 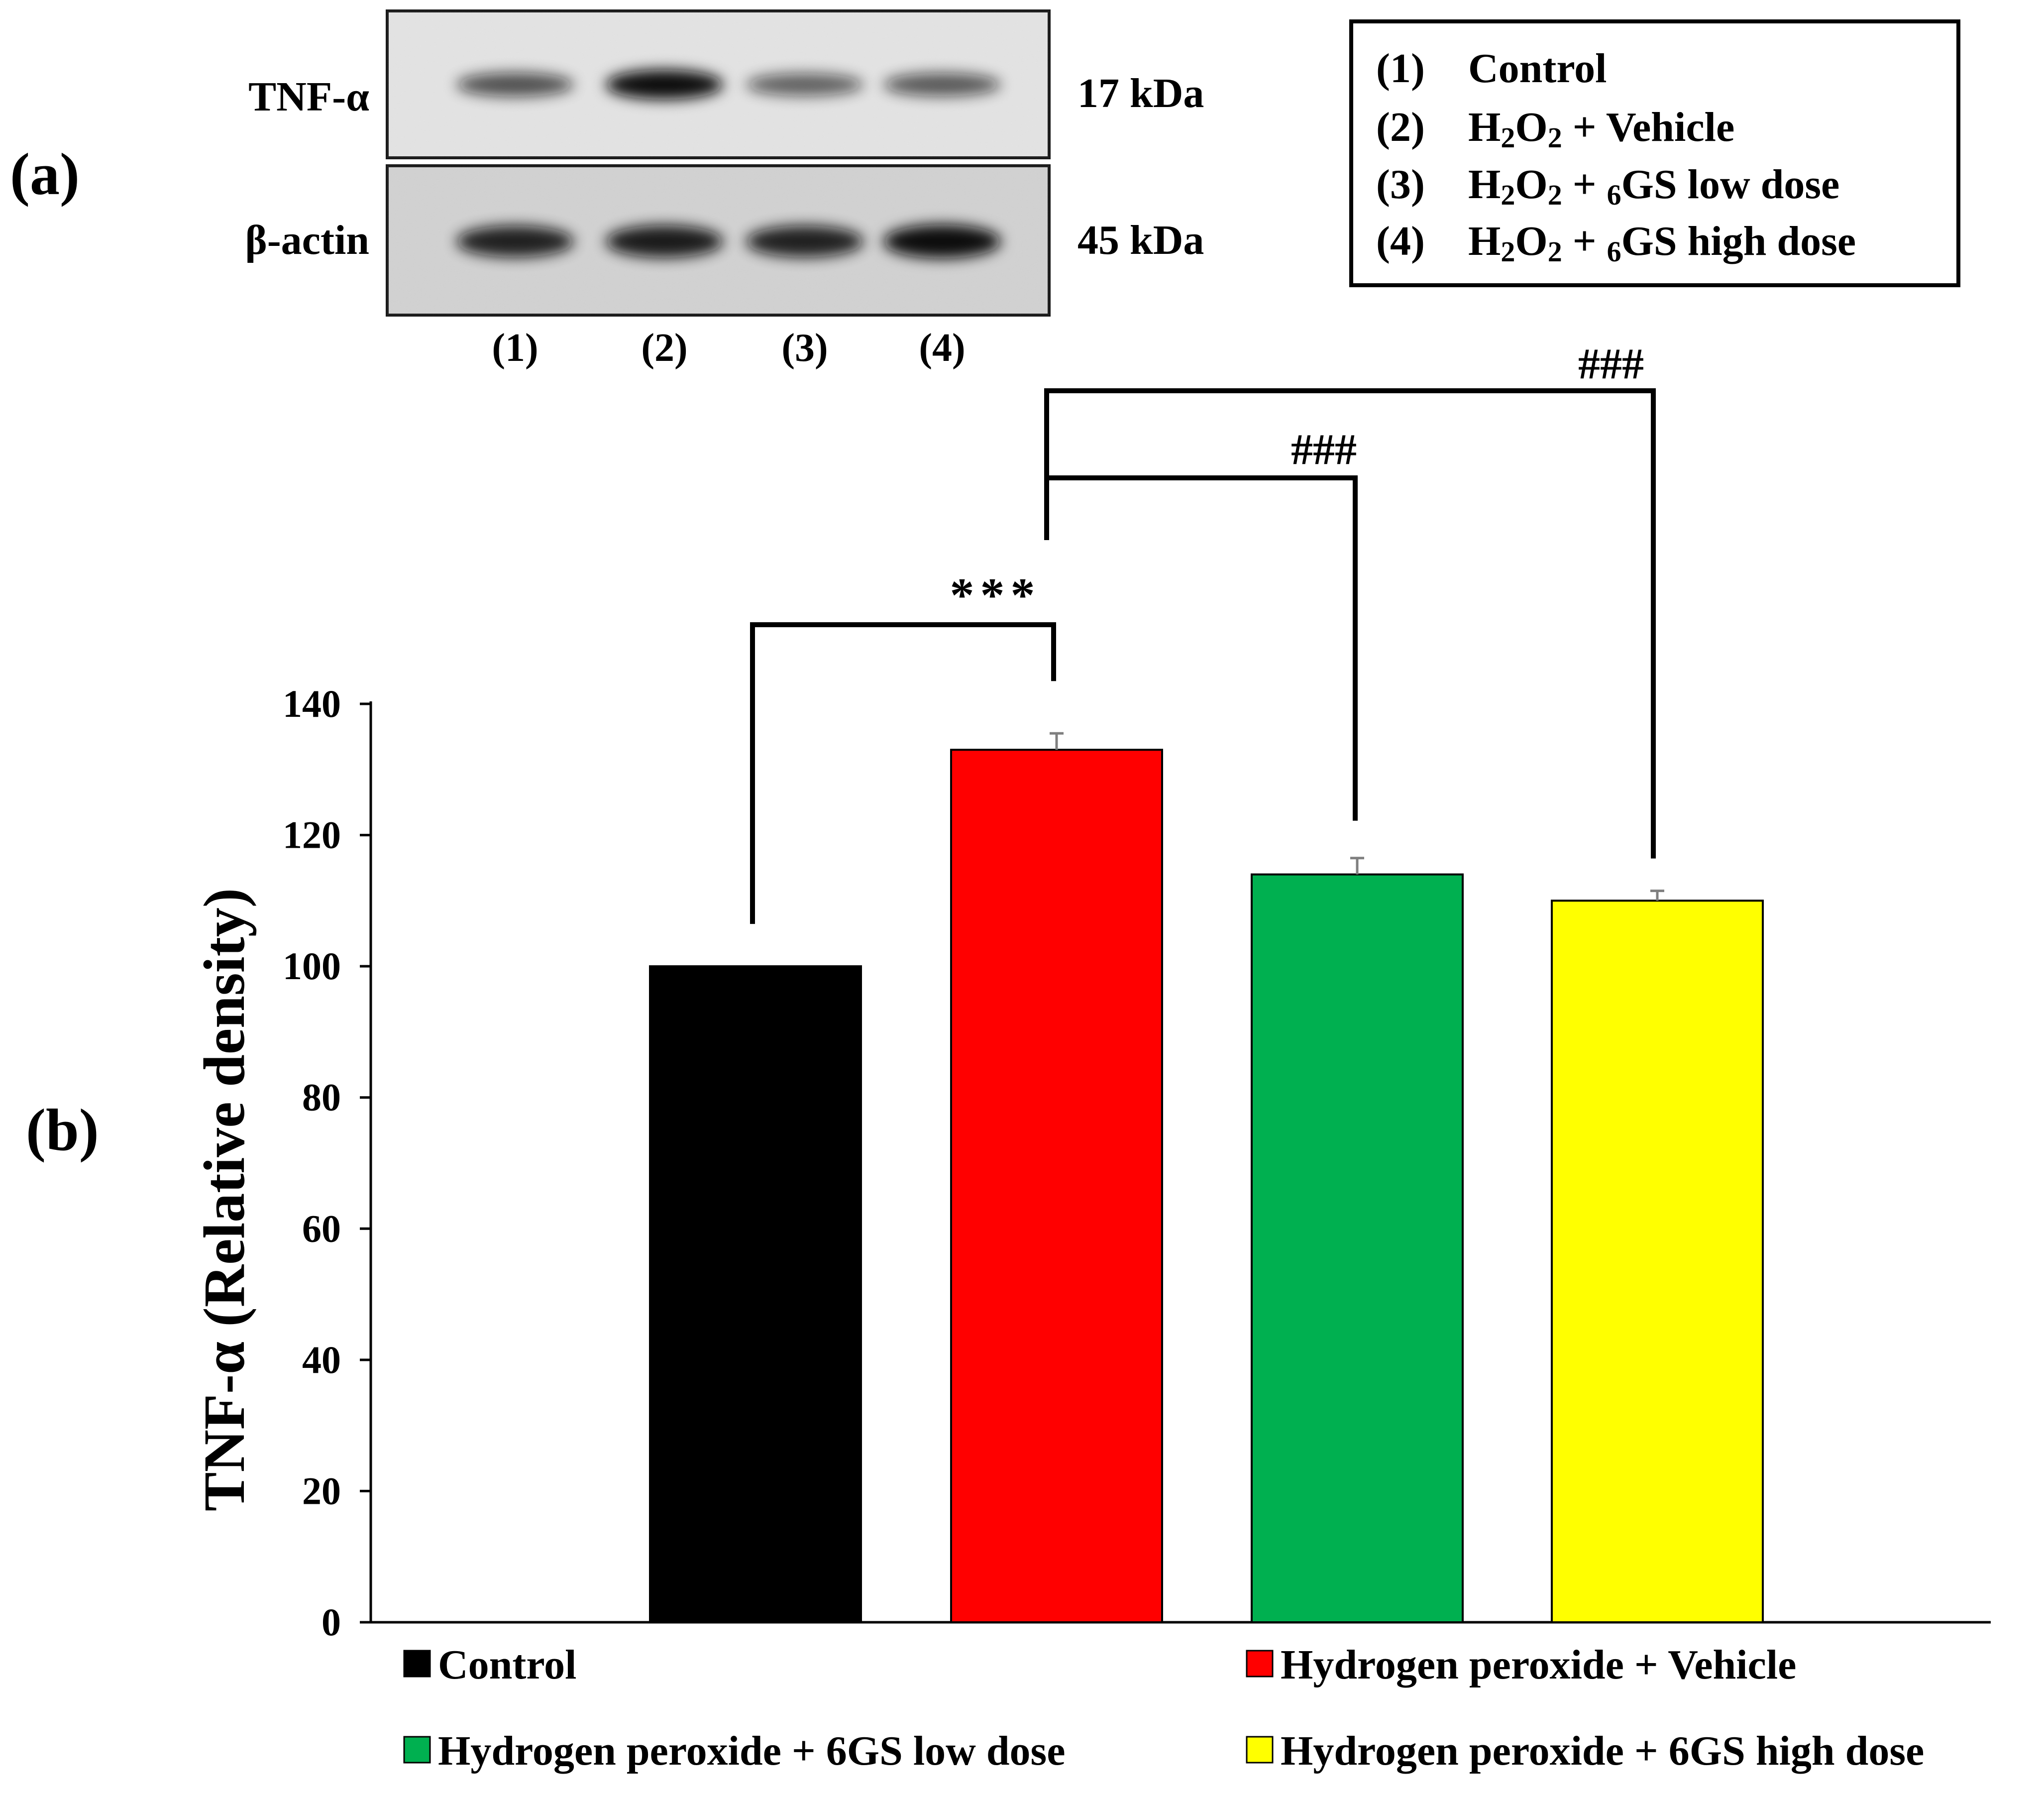 I want to click on lane-key-label: H2O2 + 6GS low dose, so click(x=1654, y=186).